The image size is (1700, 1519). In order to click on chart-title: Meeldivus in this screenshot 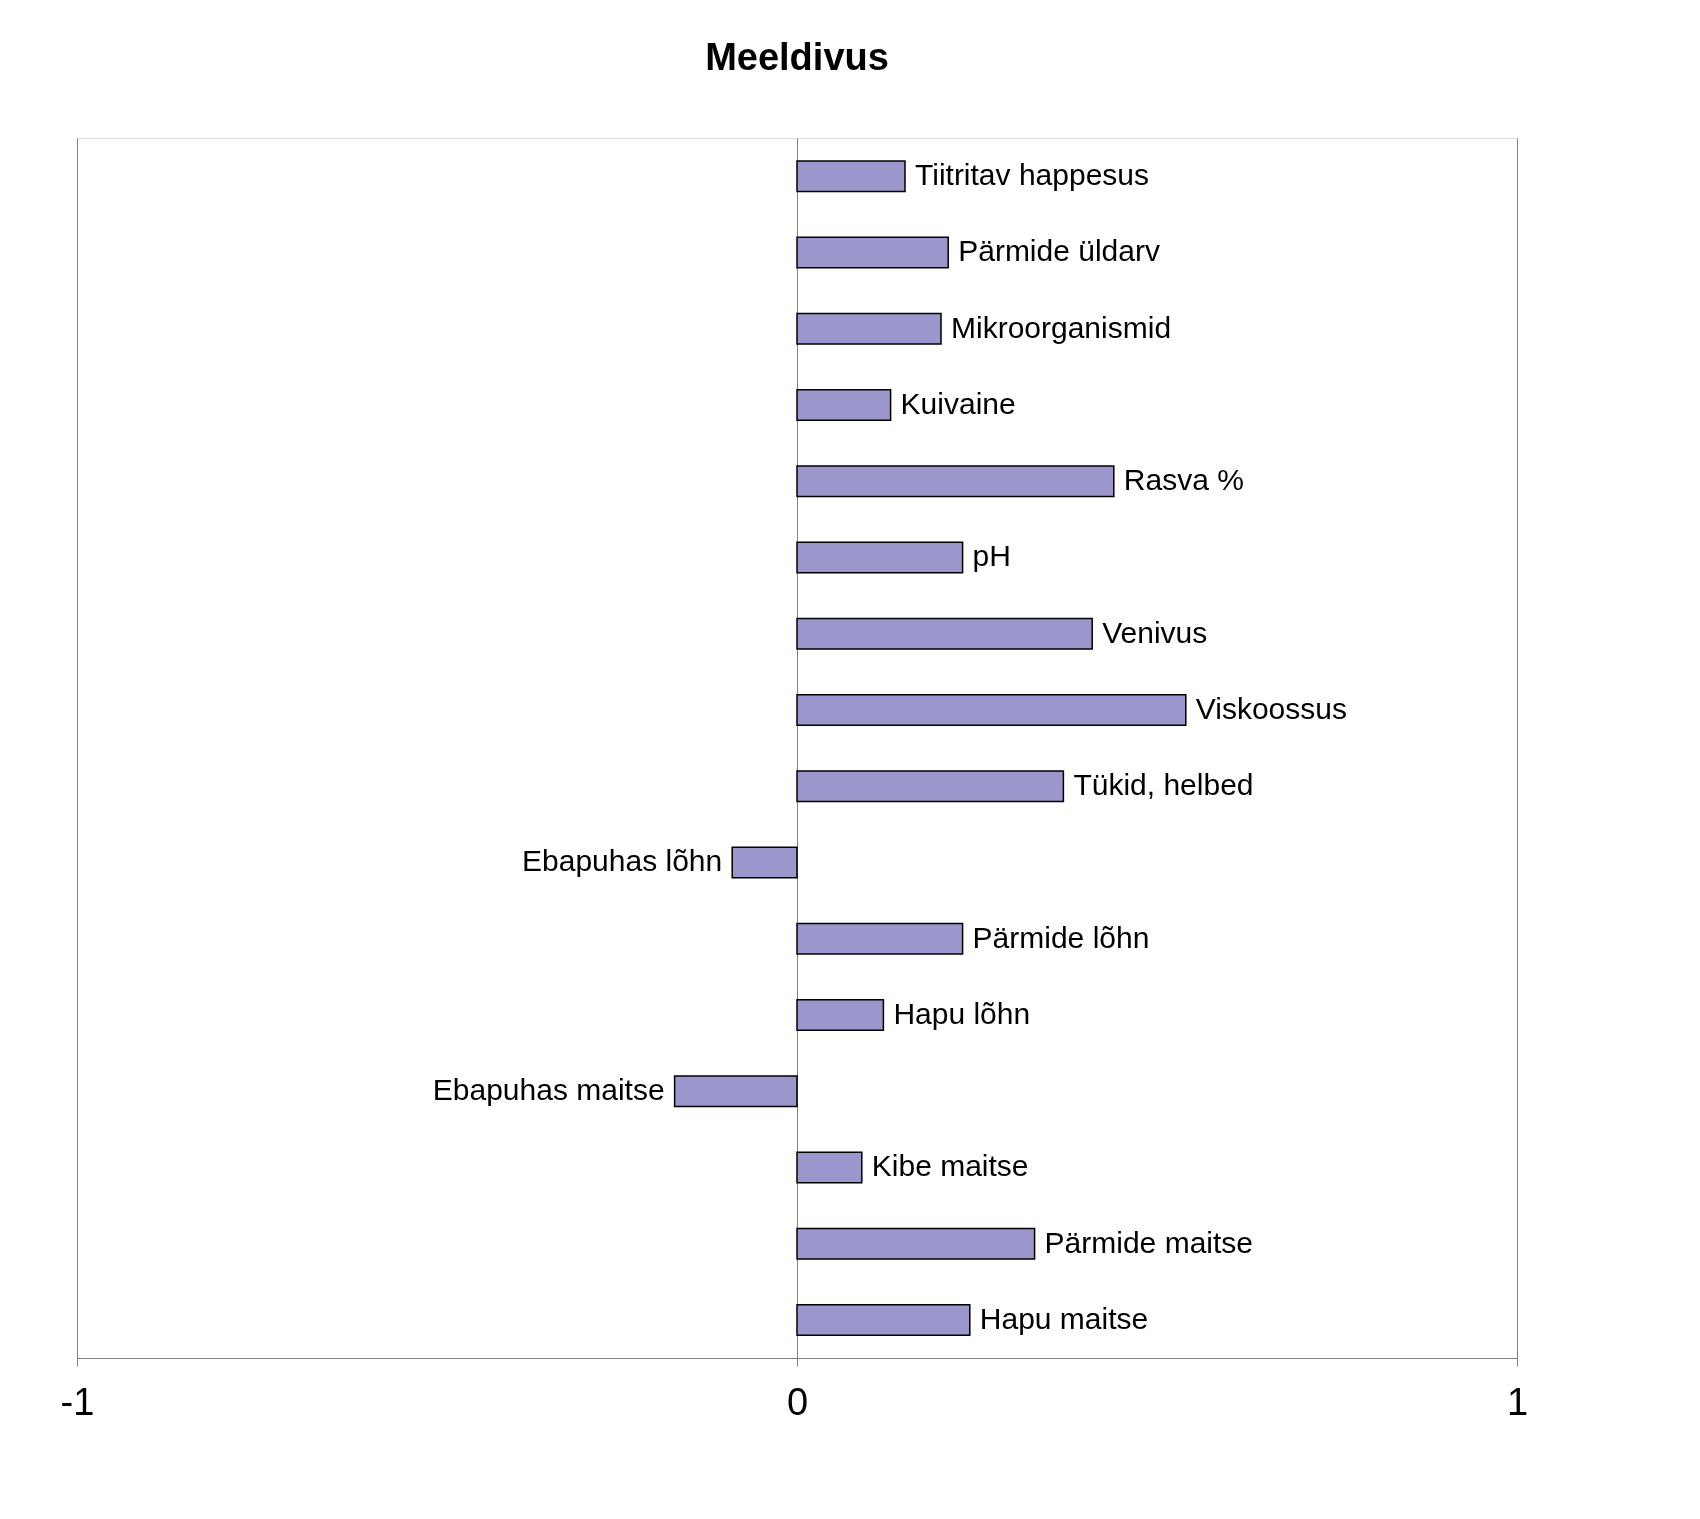, I will do `click(797, 57)`.